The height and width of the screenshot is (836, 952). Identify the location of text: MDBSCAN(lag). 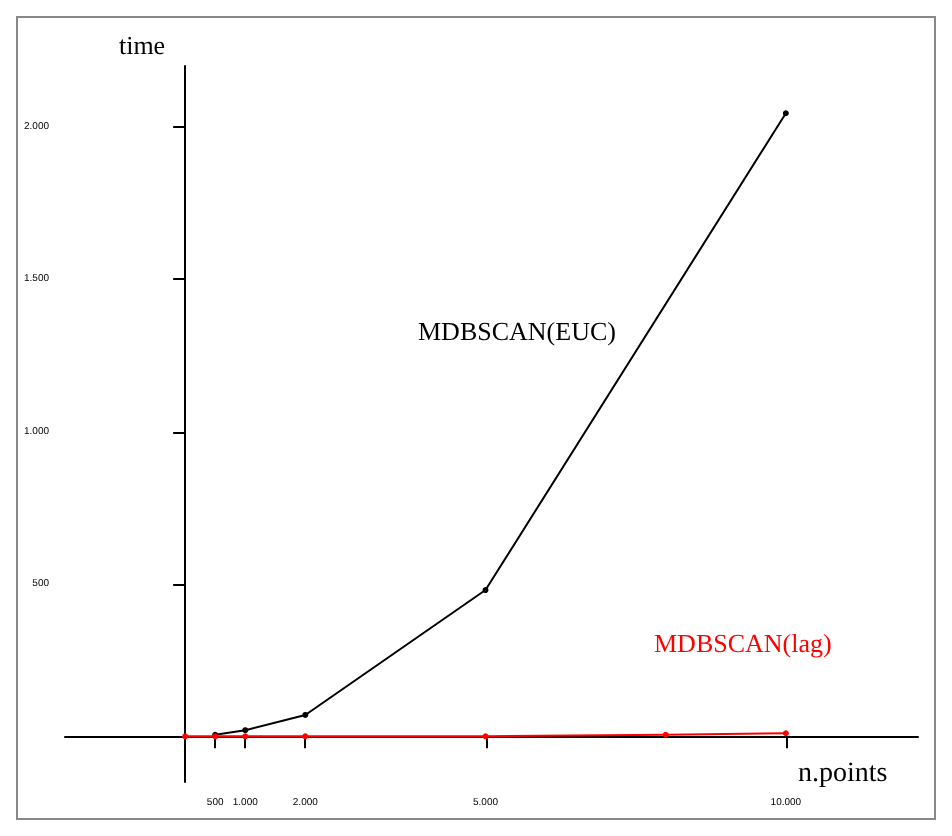
(743, 643).